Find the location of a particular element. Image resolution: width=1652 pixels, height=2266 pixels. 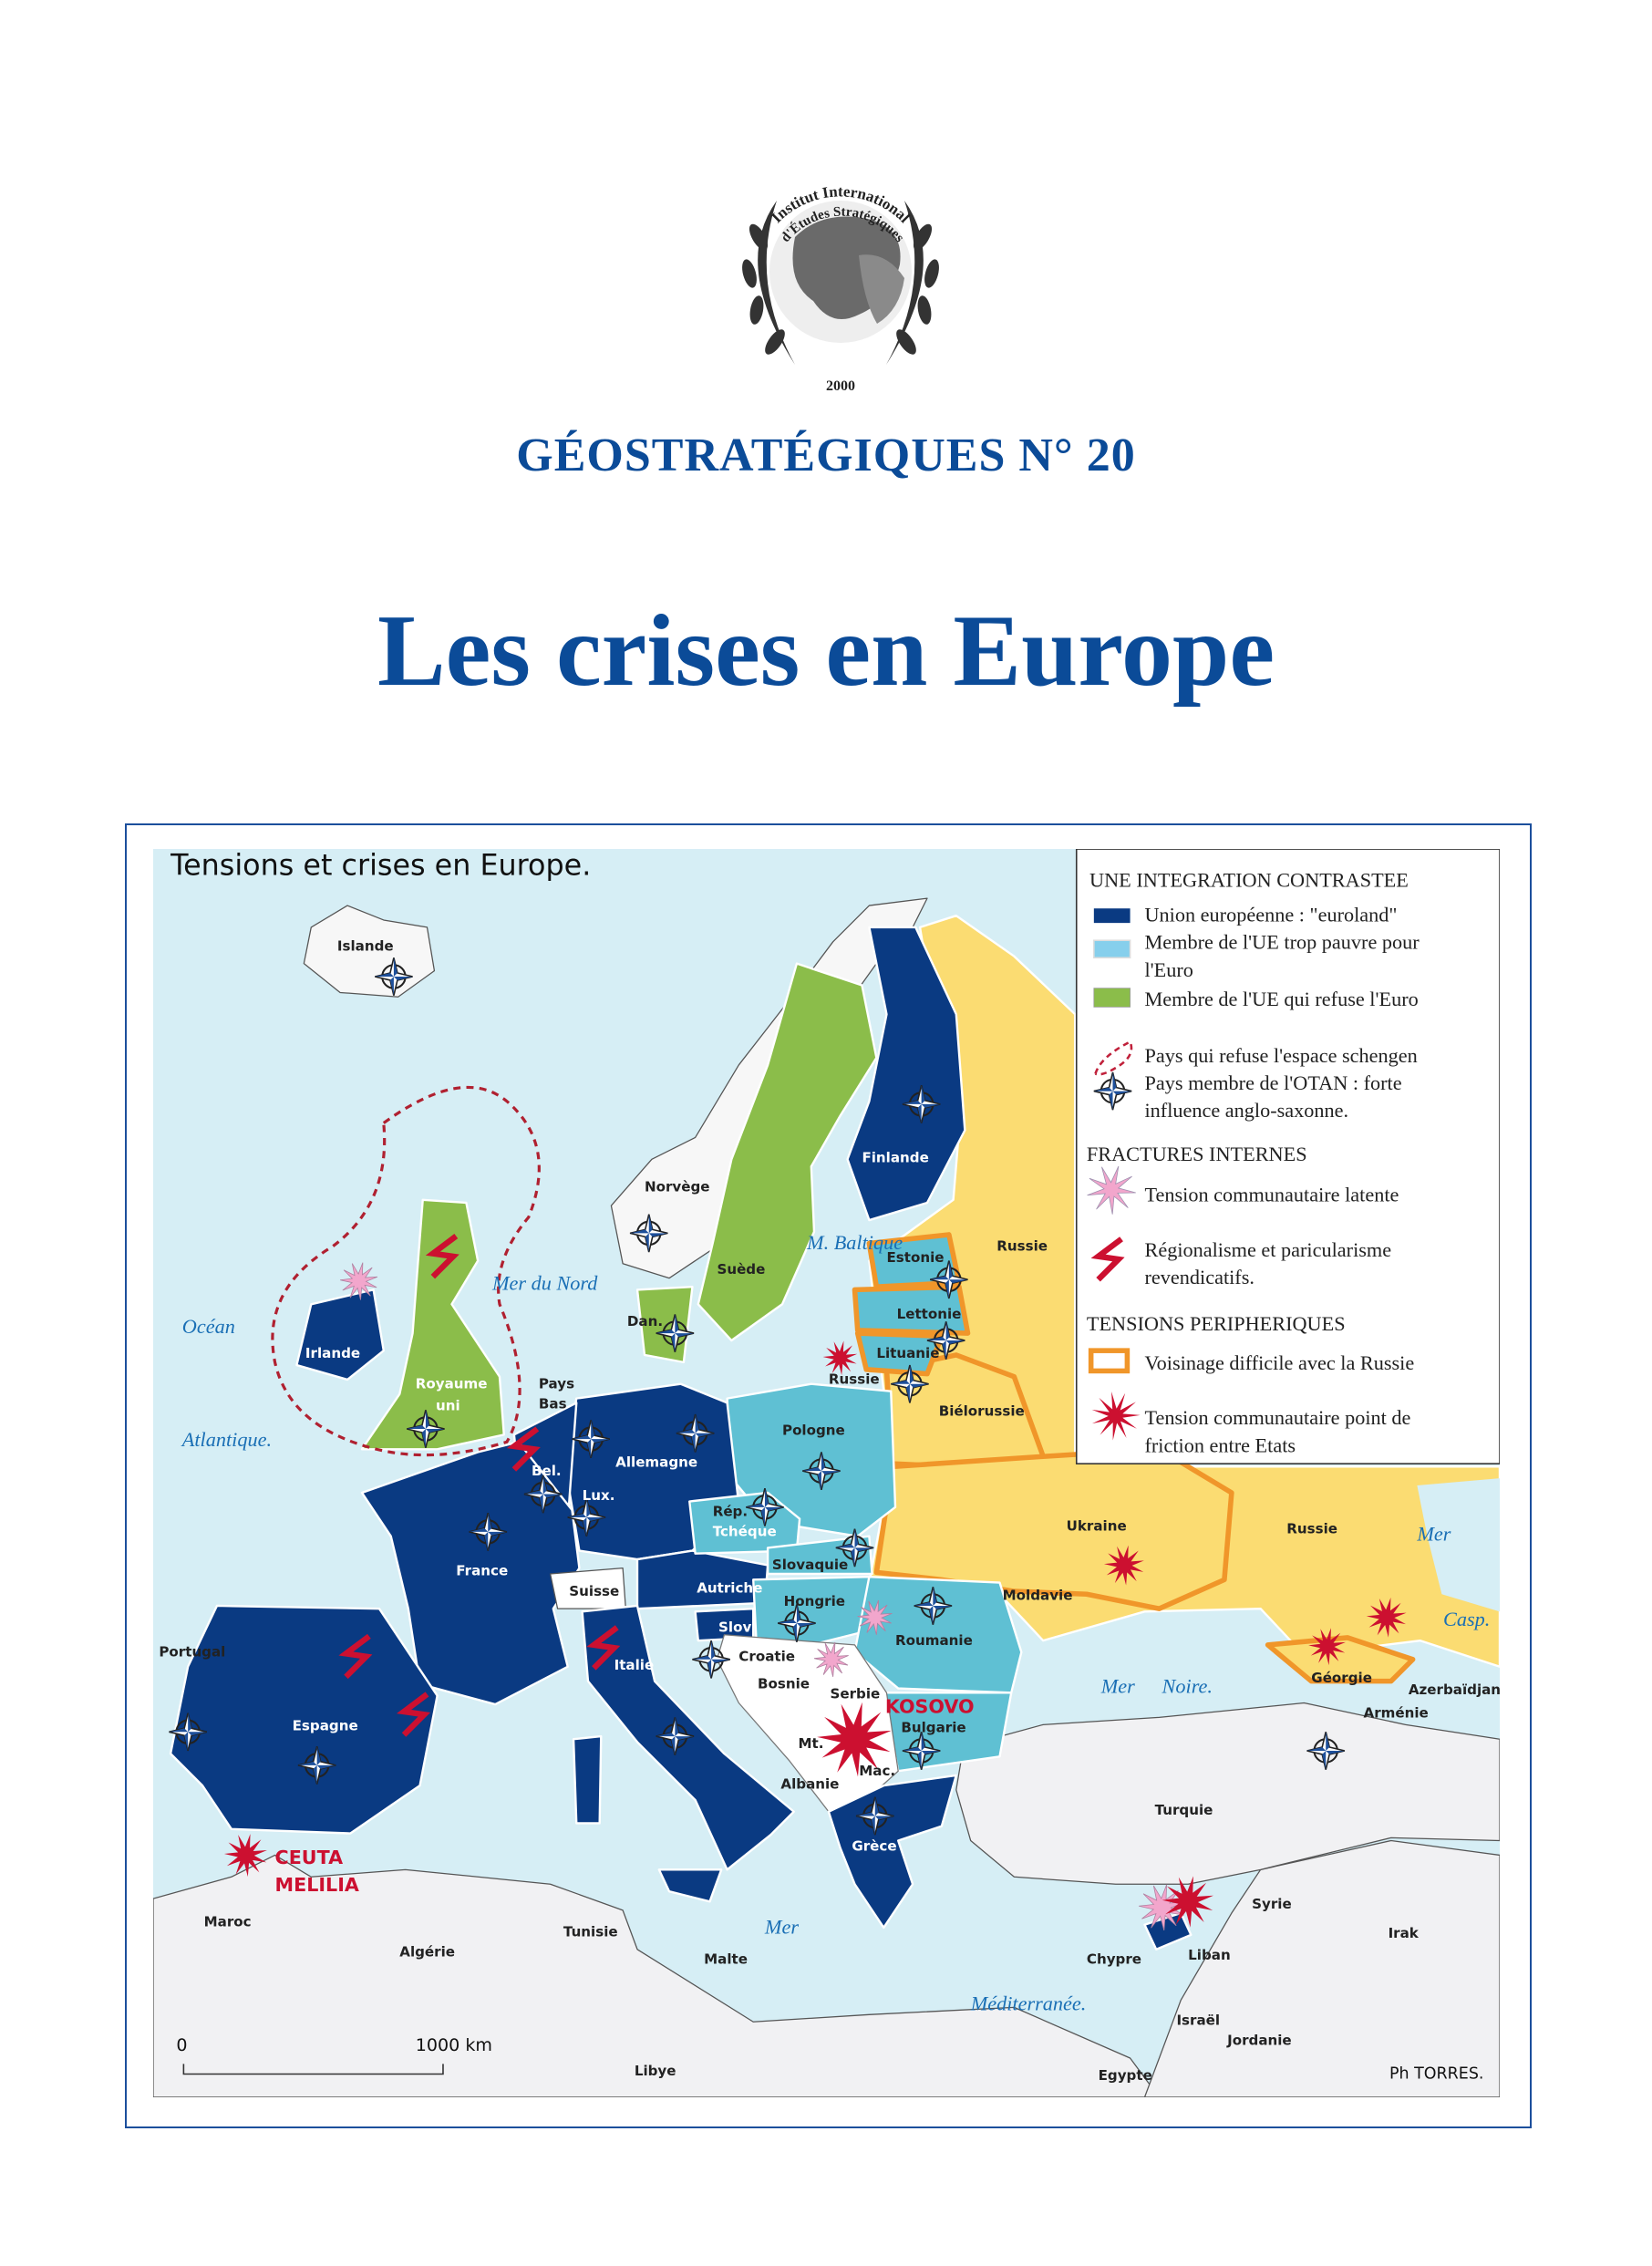

estonia is located at coordinates (914, 1261).